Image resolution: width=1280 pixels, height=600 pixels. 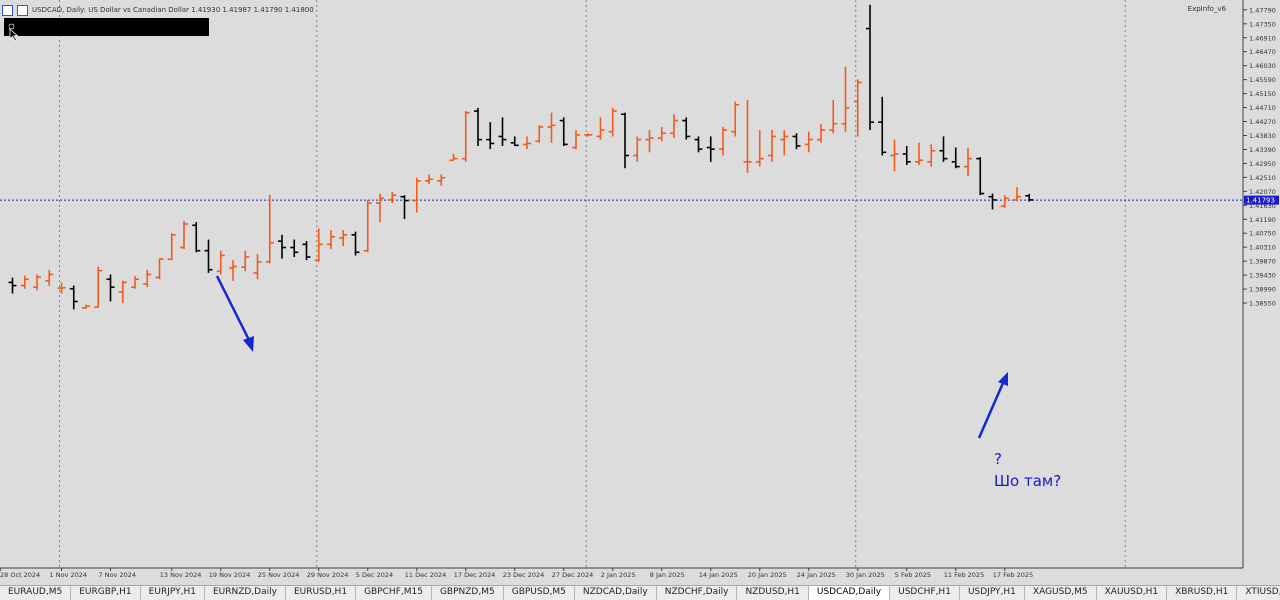 What do you see at coordinates (816, 575) in the screenshot?
I see `time-tick-label: 24 Jan 2025` at bounding box center [816, 575].